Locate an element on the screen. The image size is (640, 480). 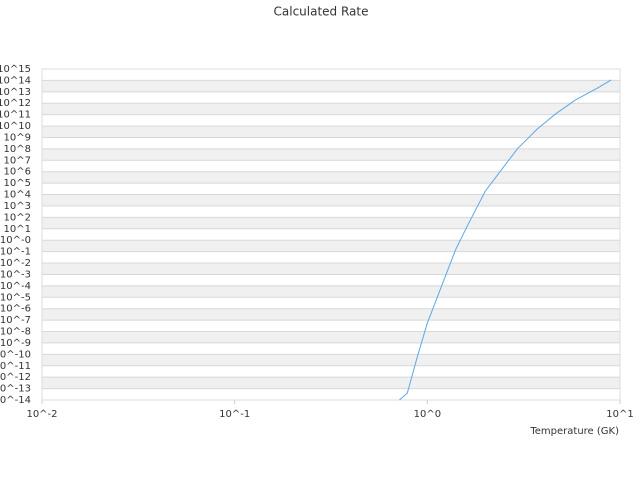
x-tick-label: 10^1 is located at coordinates (619, 414).